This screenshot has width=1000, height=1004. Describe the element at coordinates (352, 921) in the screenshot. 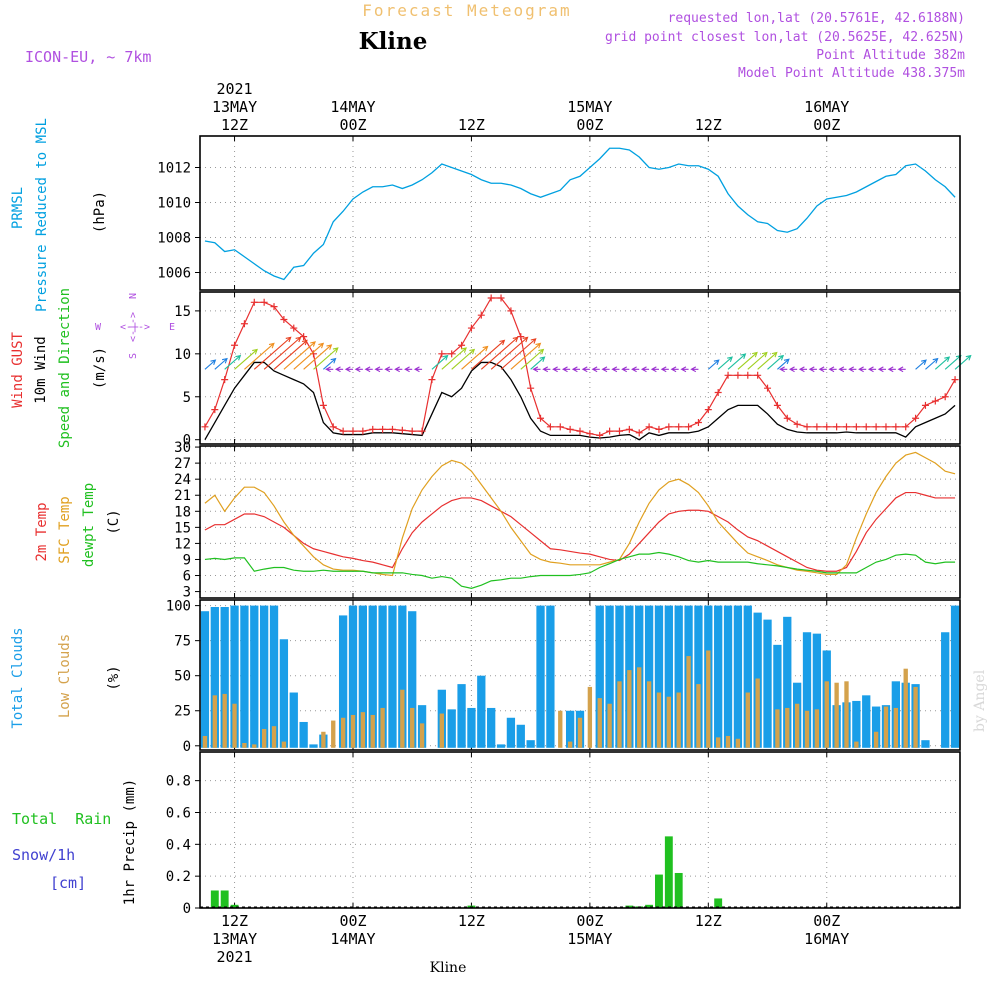

I see `bottom-time-label: 00Z` at that location.